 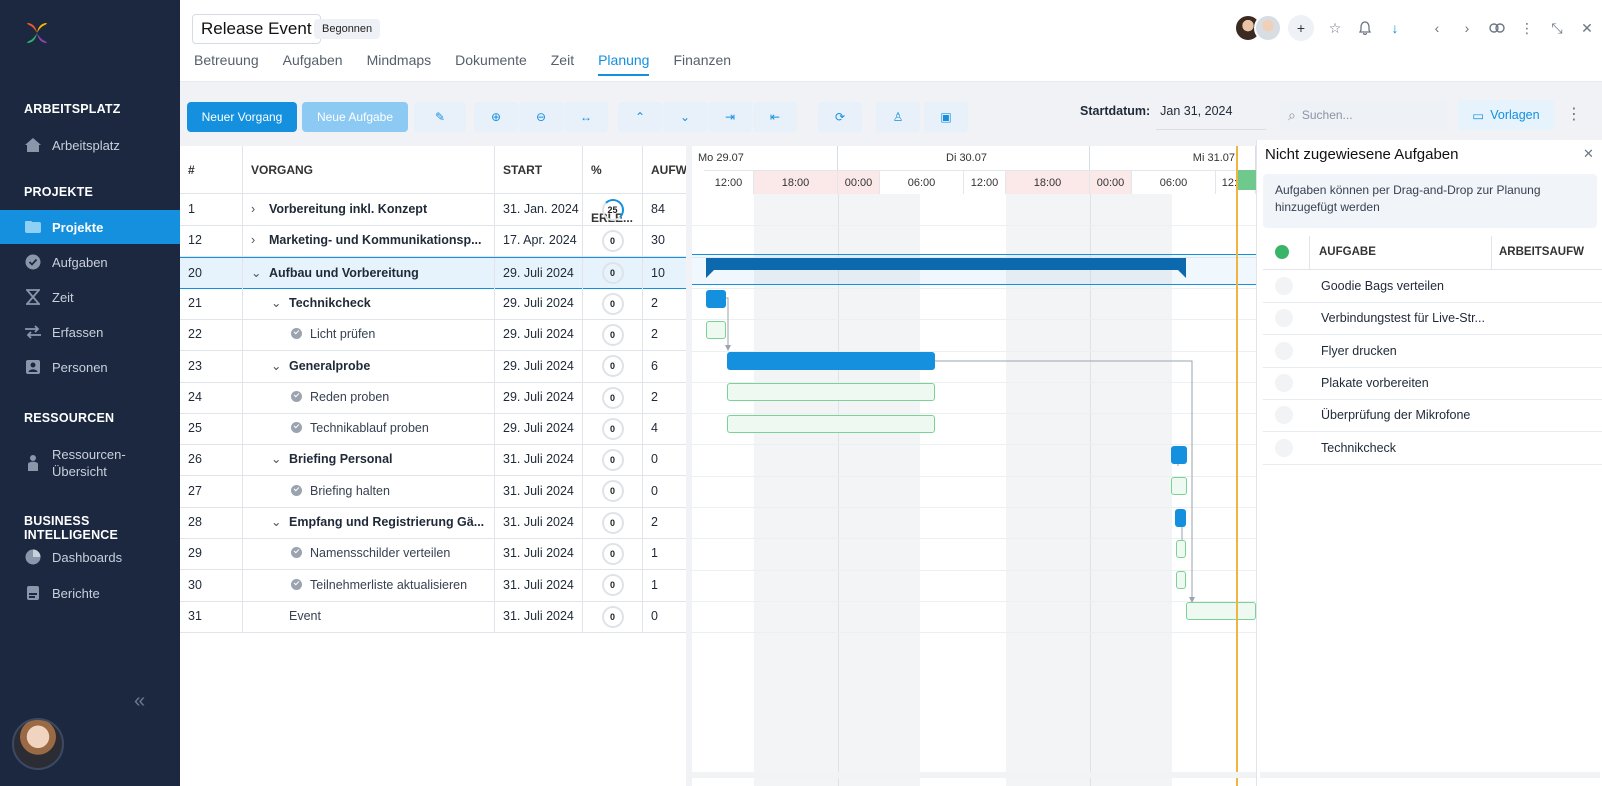 What do you see at coordinates (369, 335) in the screenshot?
I see `cell-vorgang: Licht prüfen` at bounding box center [369, 335].